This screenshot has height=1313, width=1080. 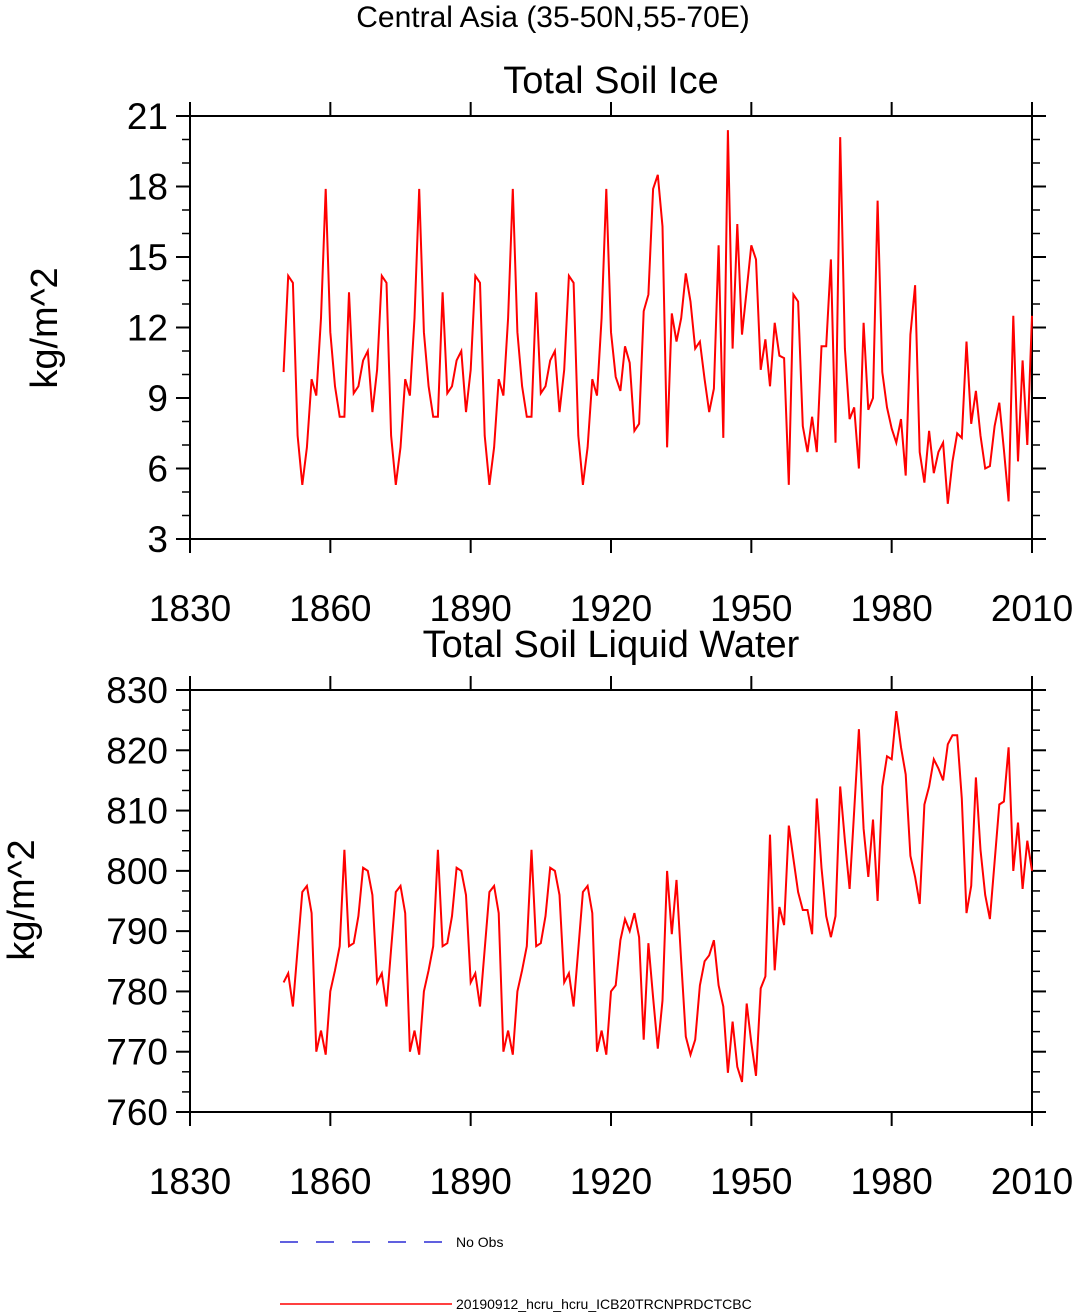 I want to click on y-tick-label: 12, so click(x=147, y=328).